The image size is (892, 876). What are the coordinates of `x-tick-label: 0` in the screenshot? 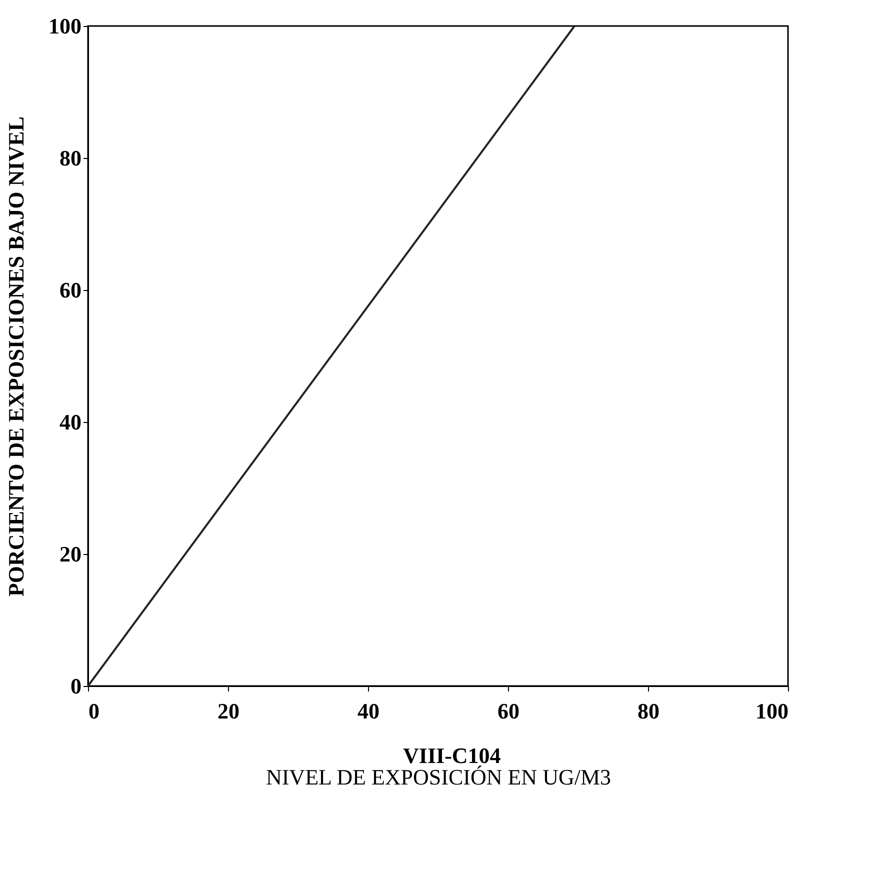 It's located at (94, 711).